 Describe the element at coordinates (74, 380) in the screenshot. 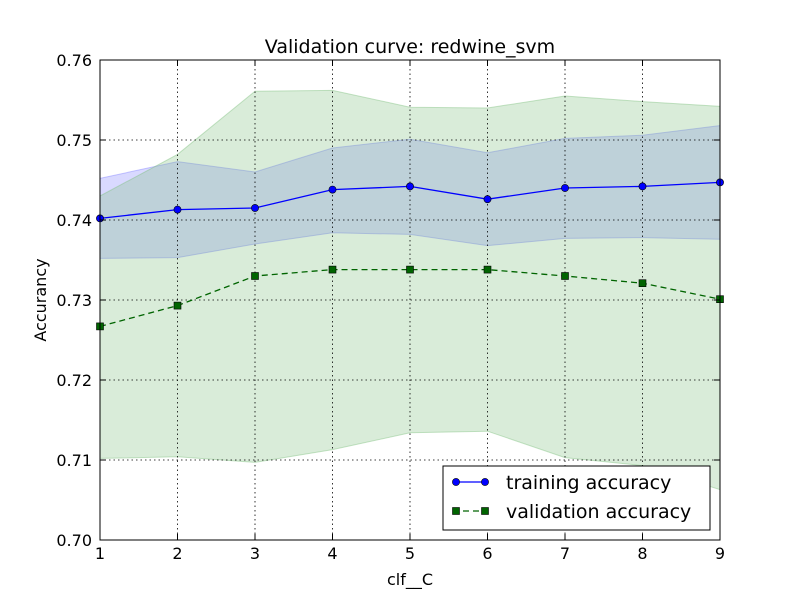

I see `y-tick-label: 0.72` at that location.